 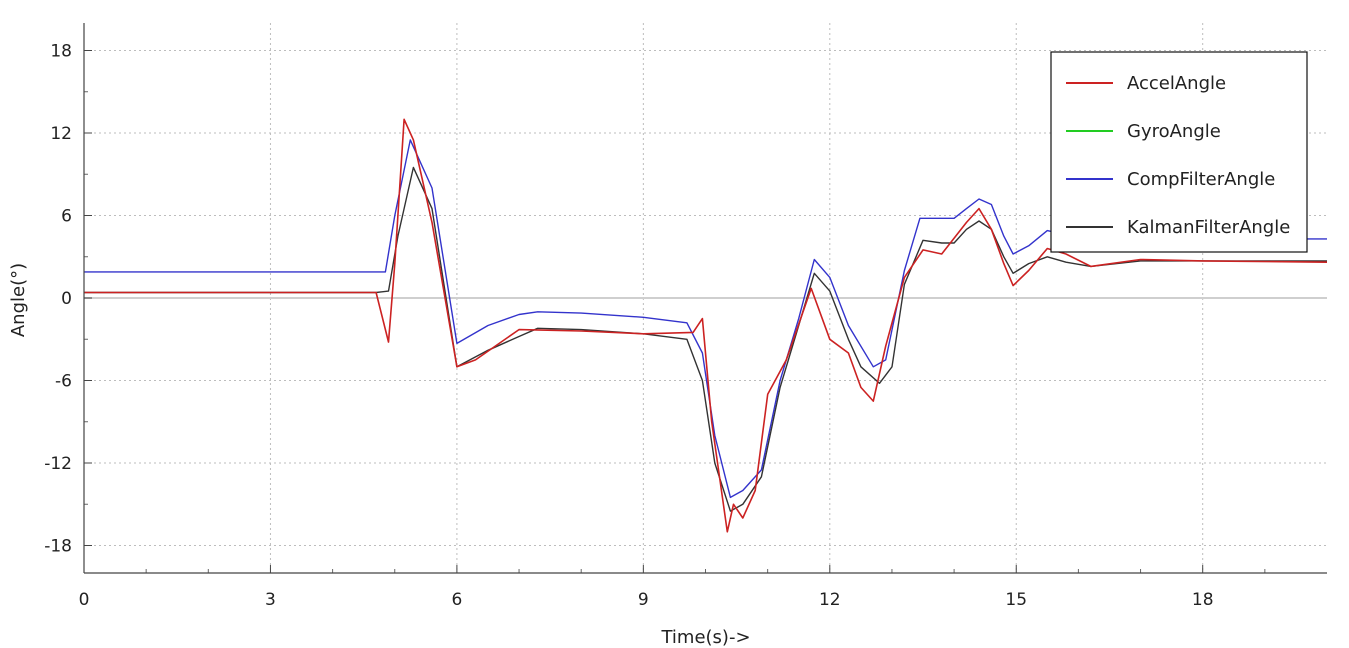 I want to click on x-tick-label: 15, so click(x=1016, y=600).